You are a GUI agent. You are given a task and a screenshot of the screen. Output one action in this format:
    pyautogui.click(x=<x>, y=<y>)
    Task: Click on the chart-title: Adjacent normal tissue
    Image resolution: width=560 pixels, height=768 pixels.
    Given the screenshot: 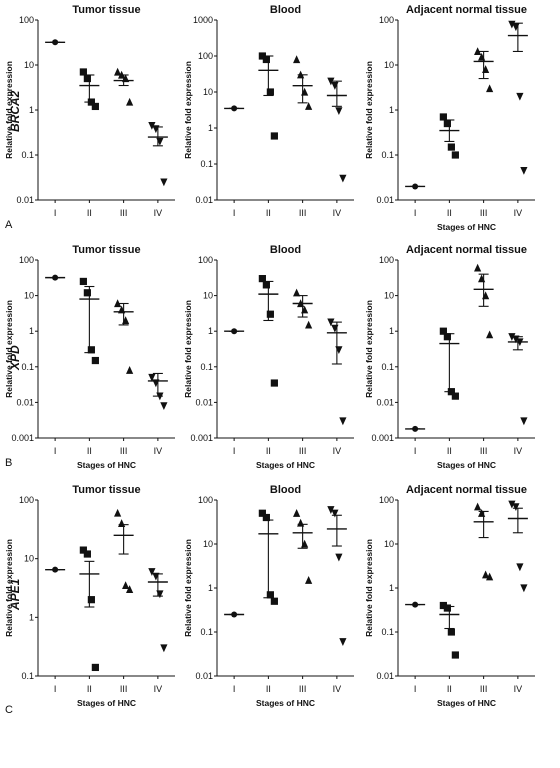 What is the action you would take?
    pyautogui.click(x=466, y=250)
    